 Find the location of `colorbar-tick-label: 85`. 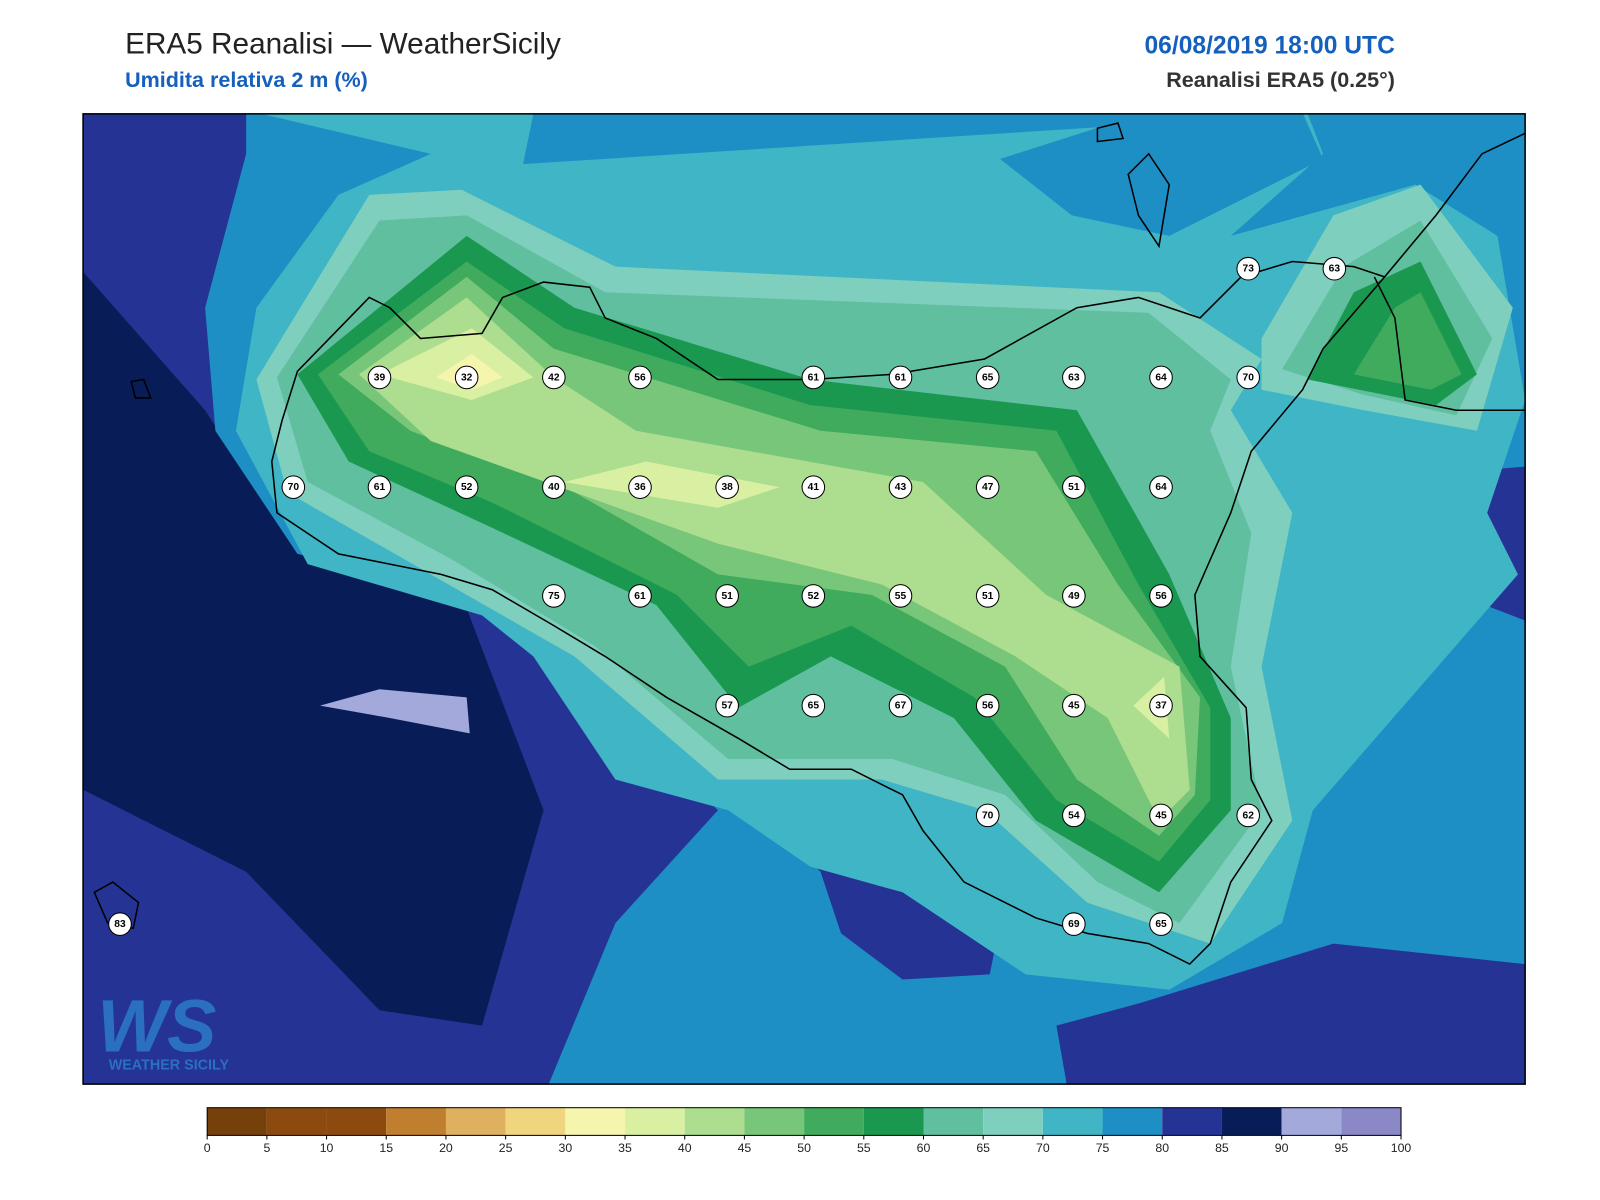

colorbar-tick-label: 85 is located at coordinates (1222, 1148).